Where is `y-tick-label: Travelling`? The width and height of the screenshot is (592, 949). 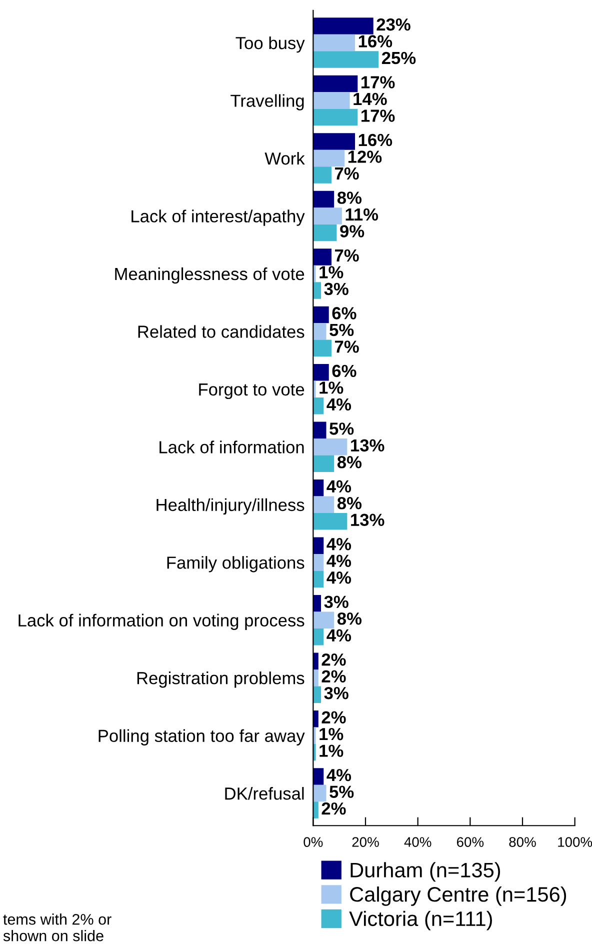
y-tick-label: Travelling is located at coordinates (267, 102).